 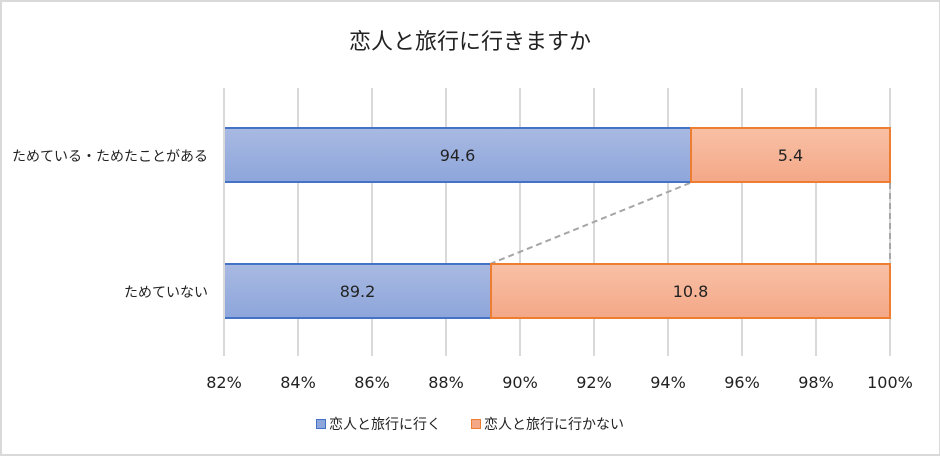 I want to click on bar-go-row0: 94.6, so click(x=457, y=155).